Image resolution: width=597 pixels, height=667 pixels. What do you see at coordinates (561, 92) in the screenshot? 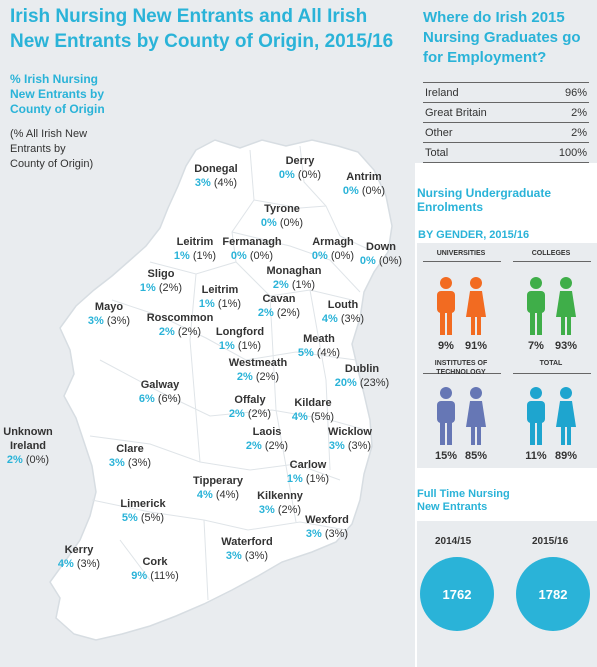
I see `row-value: 96%` at bounding box center [561, 92].